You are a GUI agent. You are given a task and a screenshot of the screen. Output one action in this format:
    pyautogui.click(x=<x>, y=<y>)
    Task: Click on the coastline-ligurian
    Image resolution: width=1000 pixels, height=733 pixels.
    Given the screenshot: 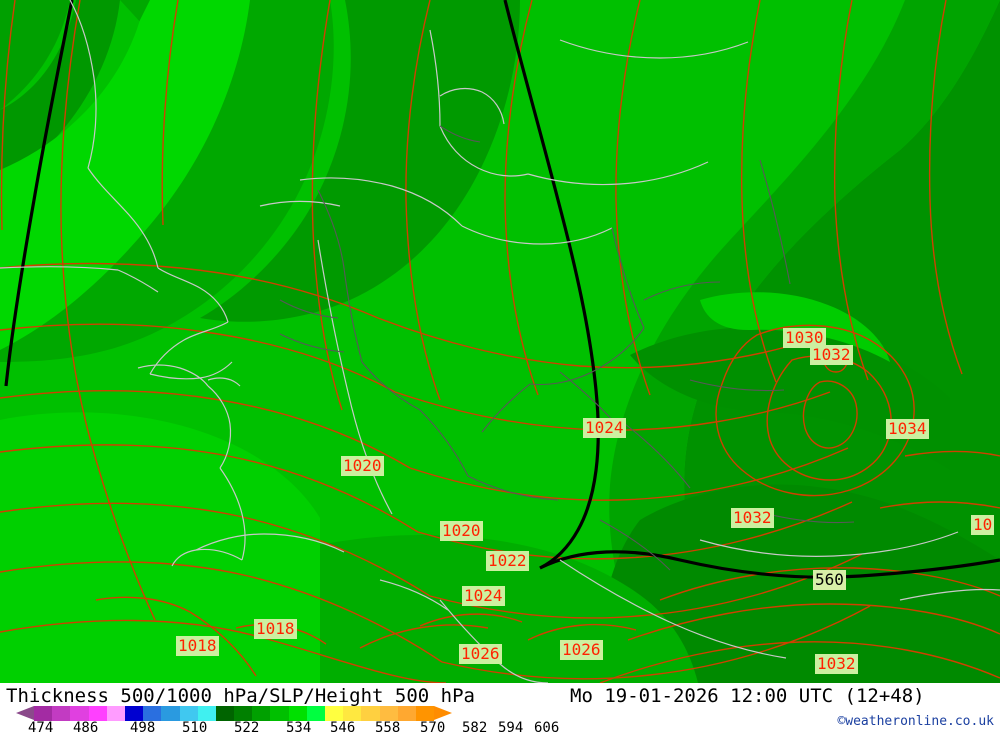 What is the action you would take?
    pyautogui.click(x=414, y=595)
    